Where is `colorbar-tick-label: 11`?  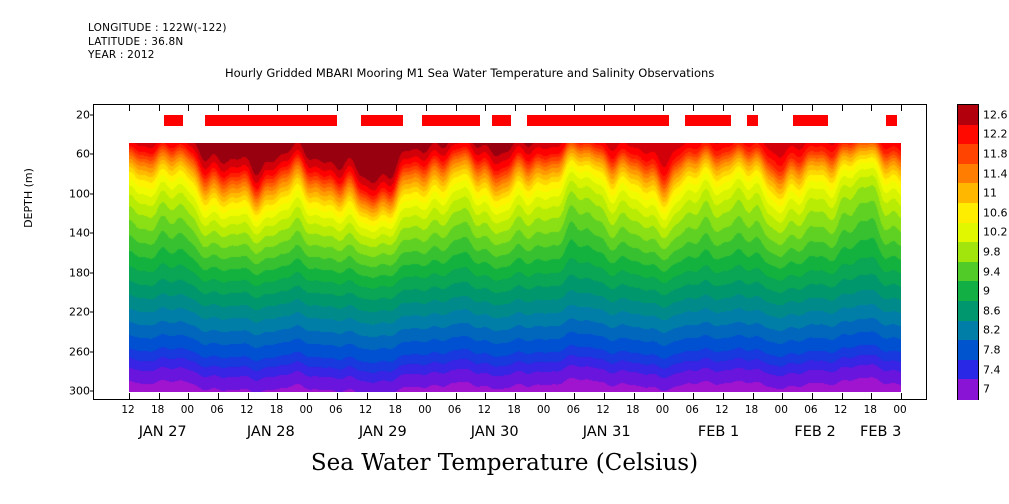
colorbar-tick-label: 11 is located at coordinates (990, 193).